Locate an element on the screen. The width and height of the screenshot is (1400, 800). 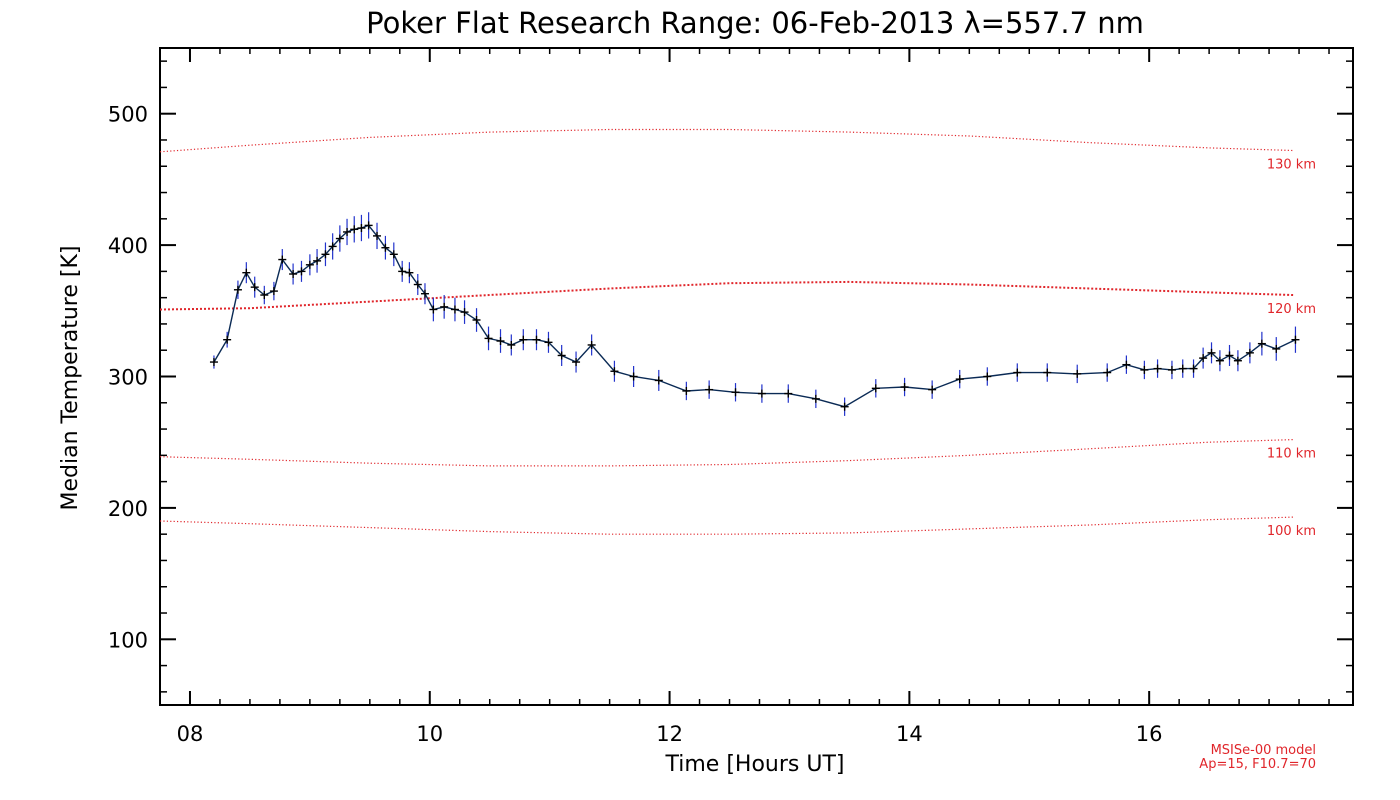
x-tick-label: 14 is located at coordinates (909, 734).